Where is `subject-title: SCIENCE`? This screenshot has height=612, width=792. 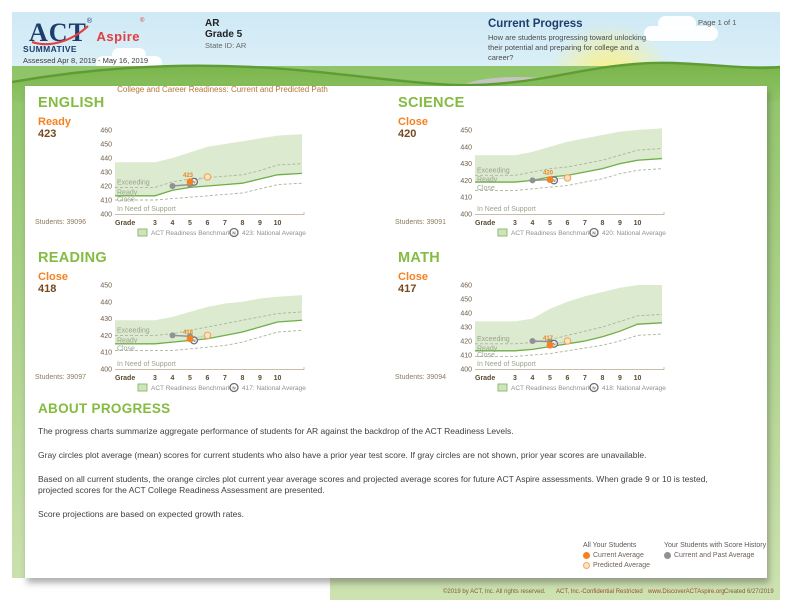 subject-title: SCIENCE is located at coordinates (431, 103).